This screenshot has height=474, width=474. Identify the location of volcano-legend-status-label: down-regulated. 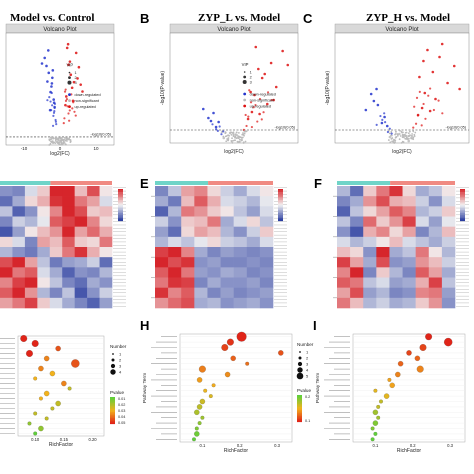
(87, 95).